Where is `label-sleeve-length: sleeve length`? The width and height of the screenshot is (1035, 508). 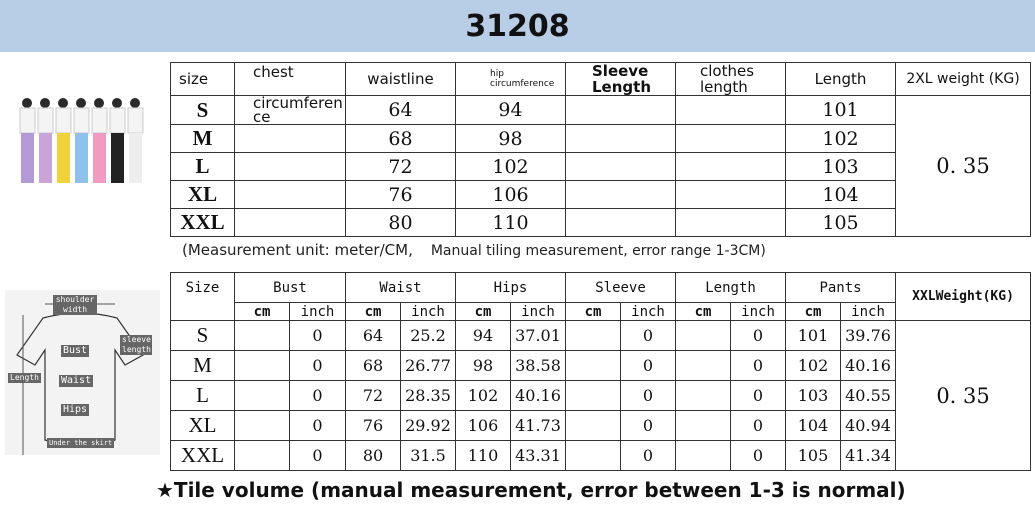 label-sleeve-length: sleeve length is located at coordinates (136, 345).